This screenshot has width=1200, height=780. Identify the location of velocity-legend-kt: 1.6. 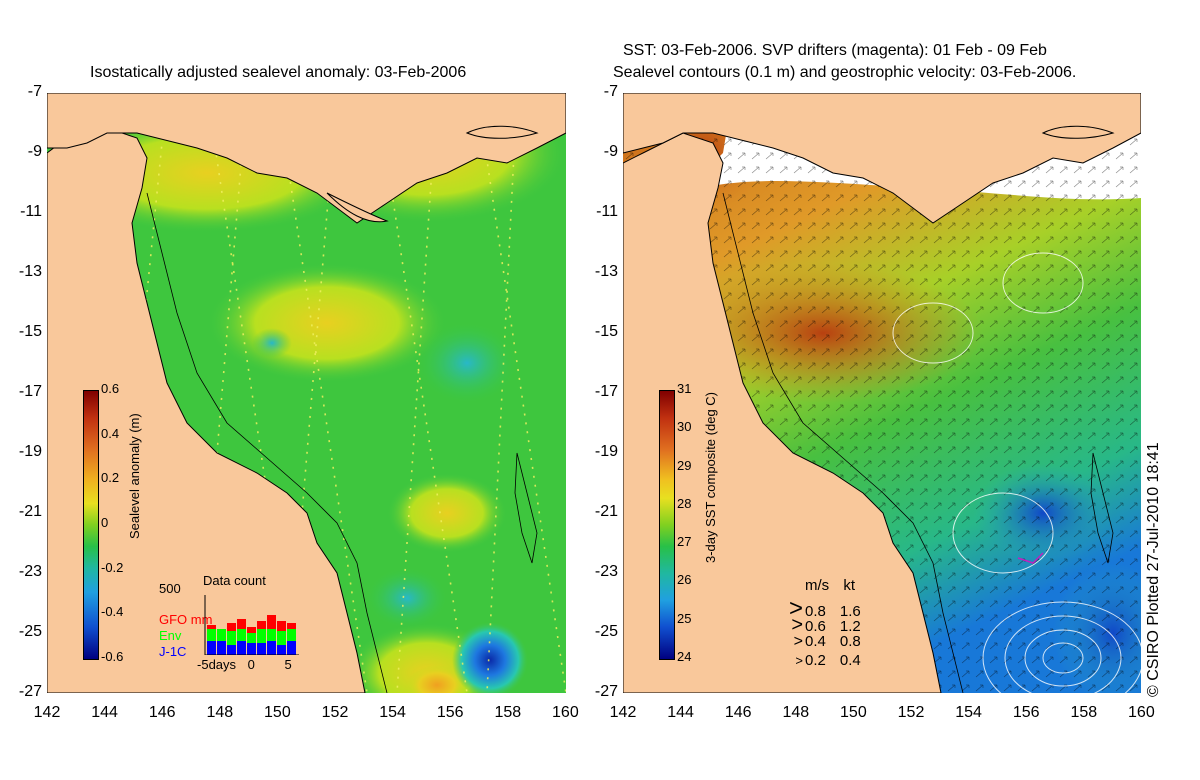
(850, 611).